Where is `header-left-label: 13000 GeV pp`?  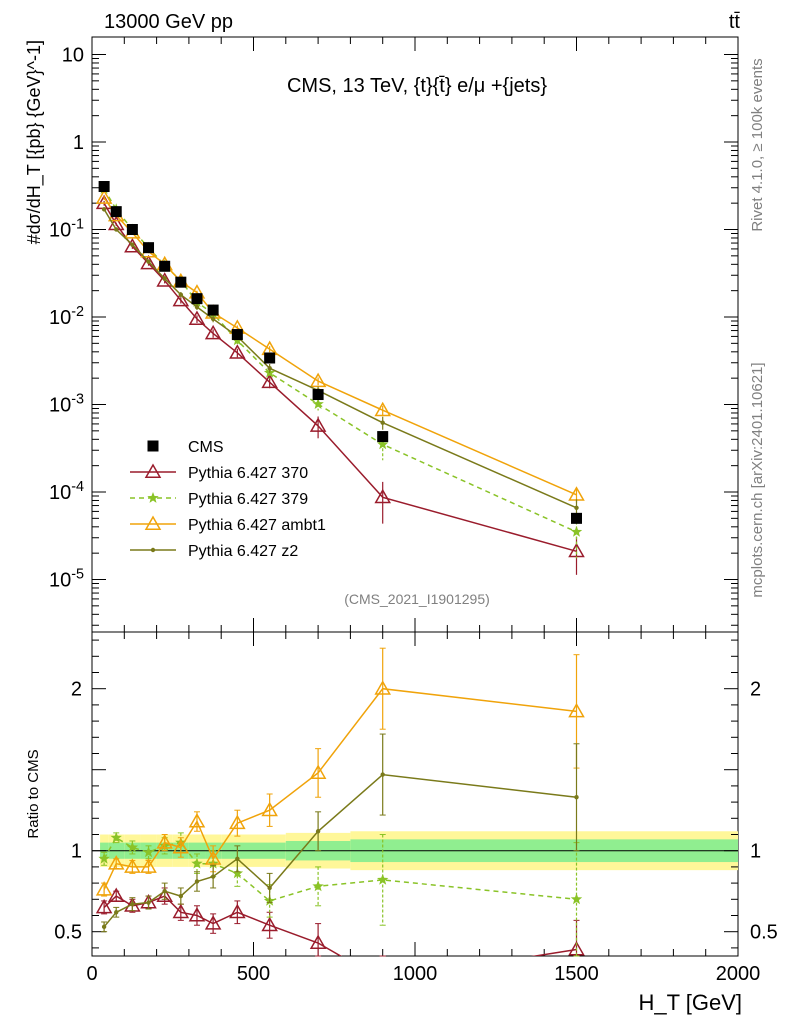 header-left-label: 13000 GeV pp is located at coordinates (168, 22).